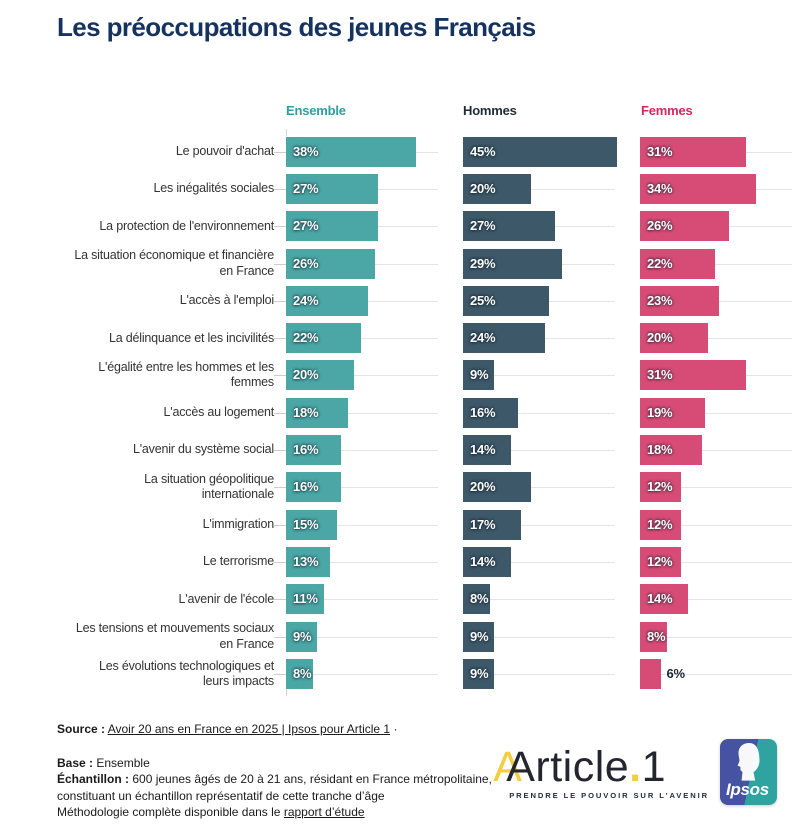 The height and width of the screenshot is (827, 800). Describe the element at coordinates (748, 762) in the screenshot. I see `ipsos-face-icon` at that location.